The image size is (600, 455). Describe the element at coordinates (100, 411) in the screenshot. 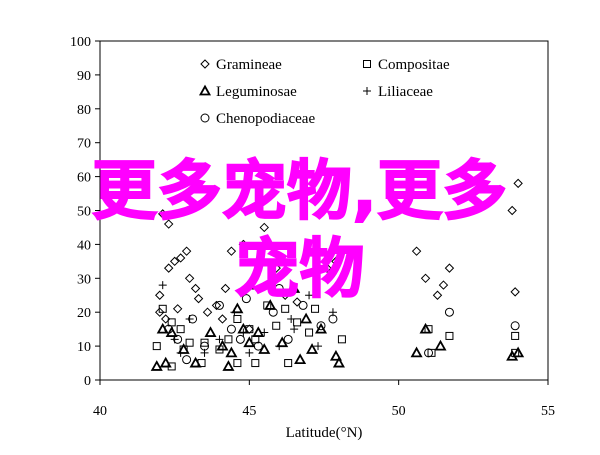

I see `x-tick-label: 40` at that location.